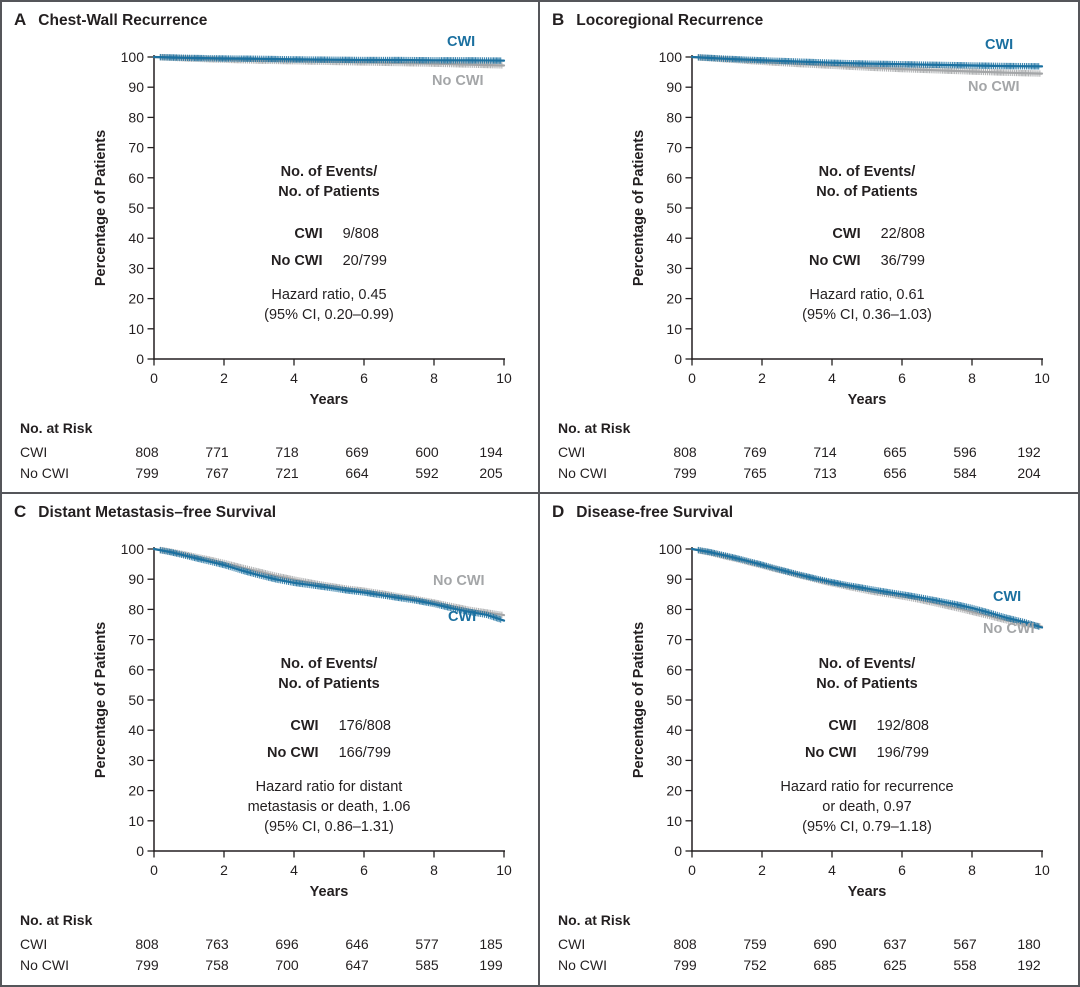 Image resolution: width=1080 pixels, height=987 pixels. What do you see at coordinates (360, 234) in the screenshot?
I see `events-row-value: 9/808` at bounding box center [360, 234].